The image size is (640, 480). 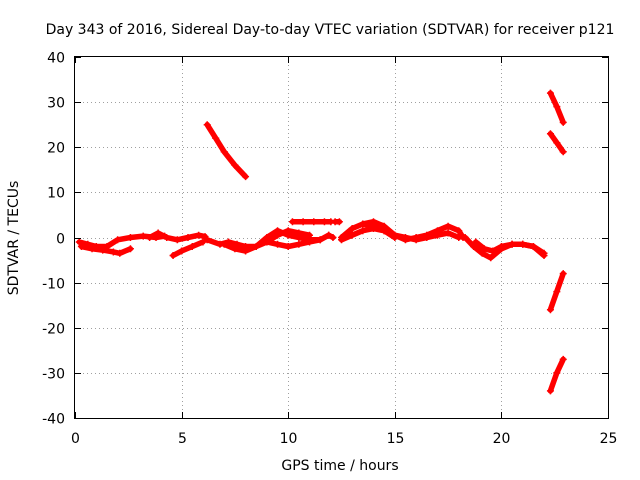 I want to click on y-tick-label: 10, so click(x=56, y=194).